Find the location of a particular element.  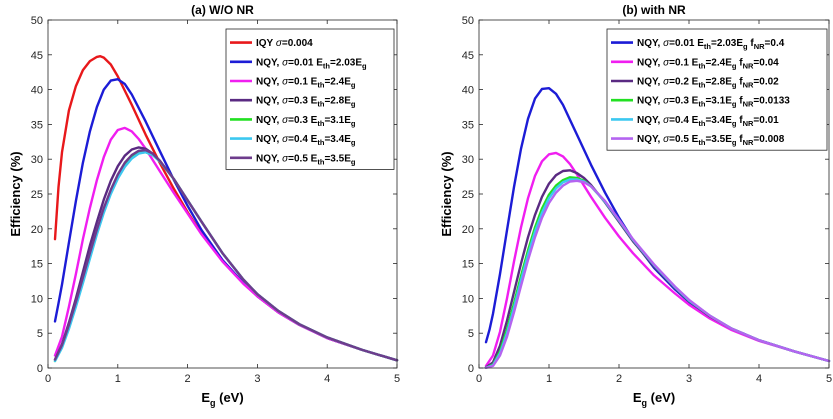

chart-b-x-axis-label-main: E is located at coordinates (637, 397).